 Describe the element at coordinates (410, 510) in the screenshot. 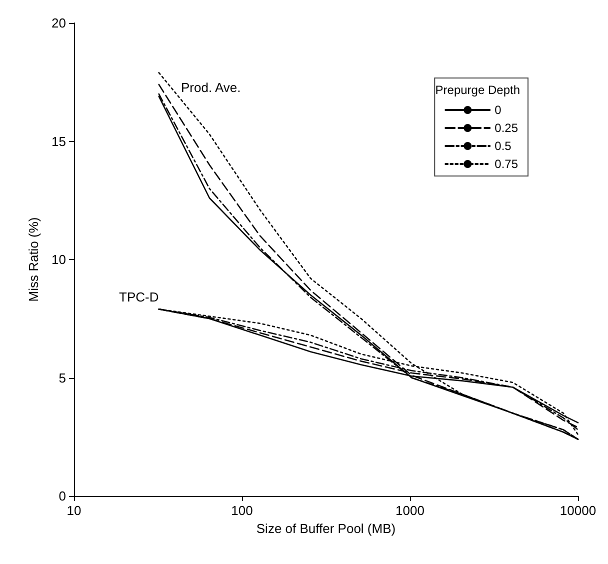

I see `x-tick-label: 1000` at that location.